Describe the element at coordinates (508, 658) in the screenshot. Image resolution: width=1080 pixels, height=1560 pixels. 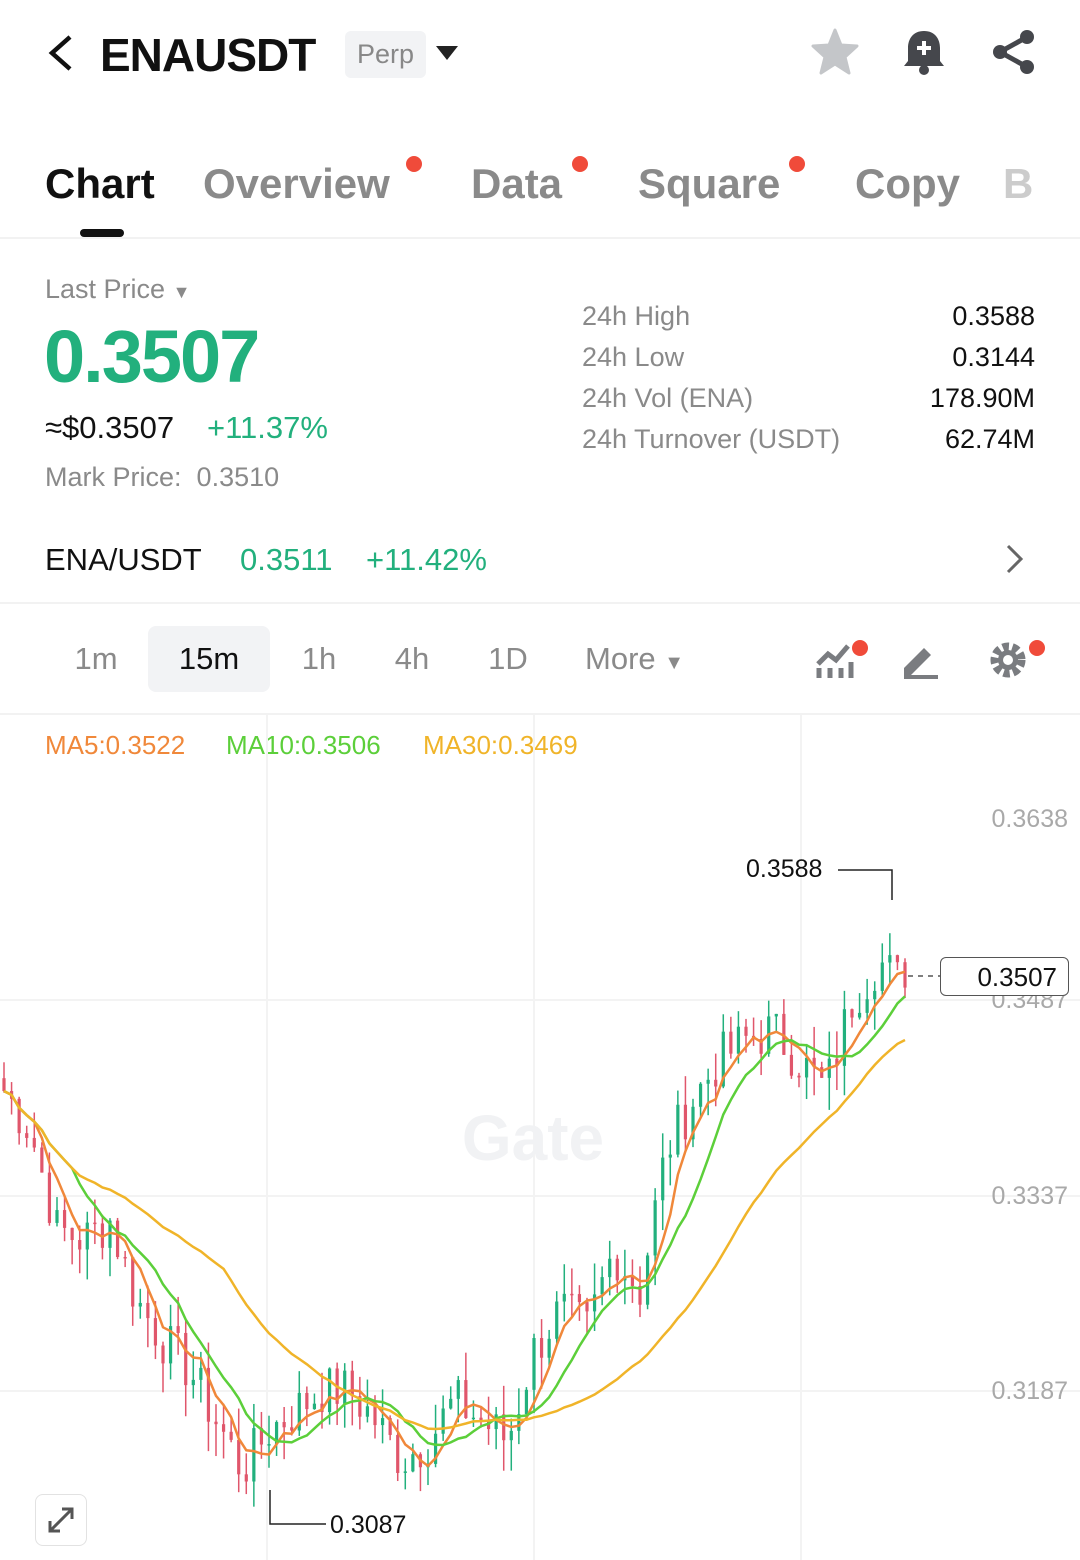
I see `timeframe-1d: 1D` at that location.